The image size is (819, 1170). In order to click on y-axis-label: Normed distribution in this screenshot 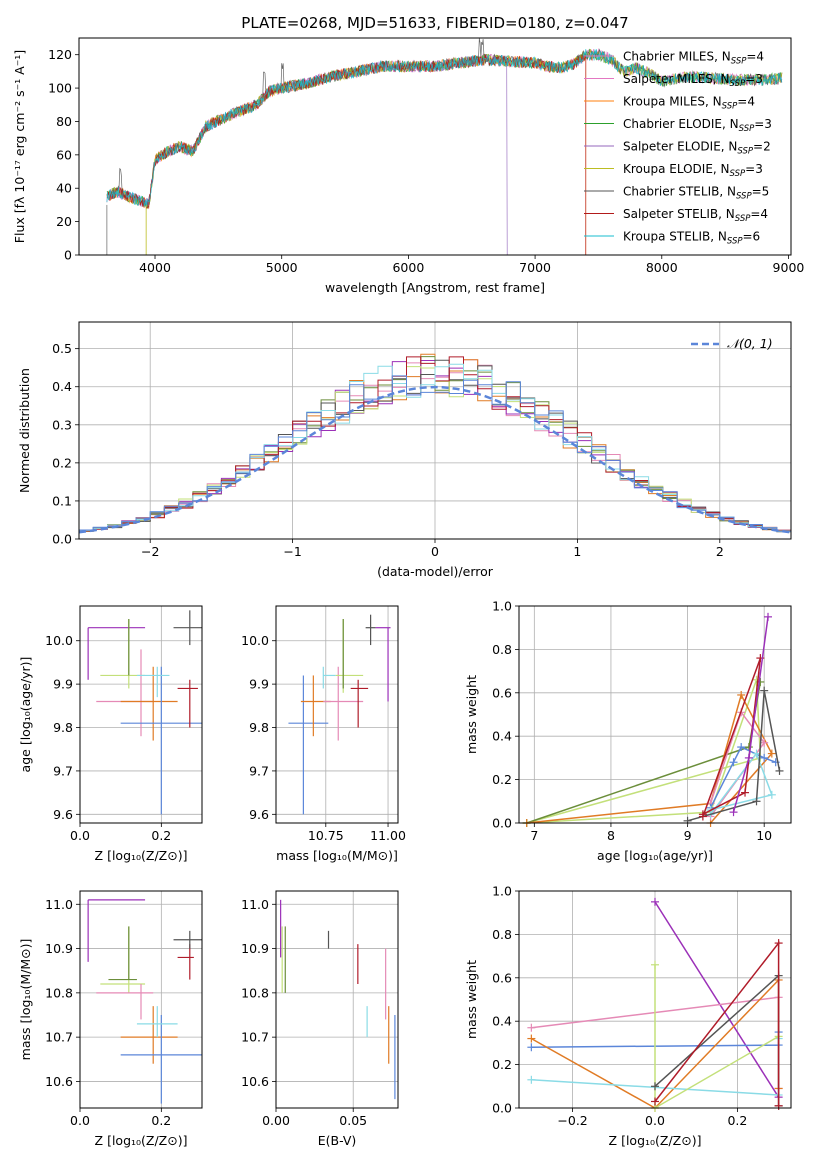, I will do `click(24, 430)`.